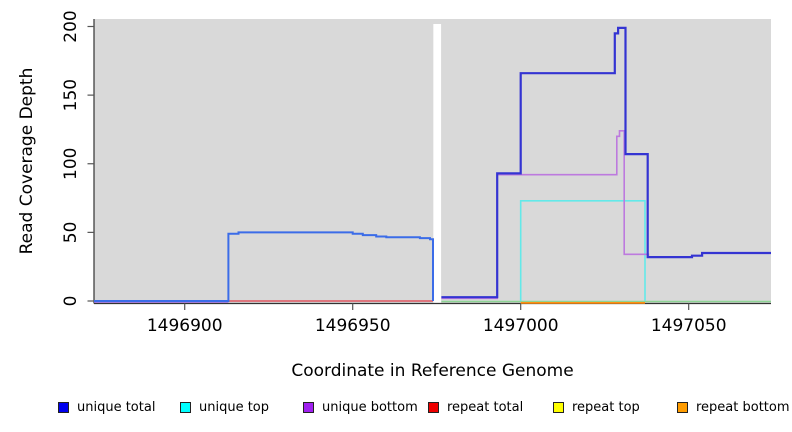 The image size is (792, 432). What do you see at coordinates (437, 164) in the screenshot?
I see `no-data-gap-band` at bounding box center [437, 164].